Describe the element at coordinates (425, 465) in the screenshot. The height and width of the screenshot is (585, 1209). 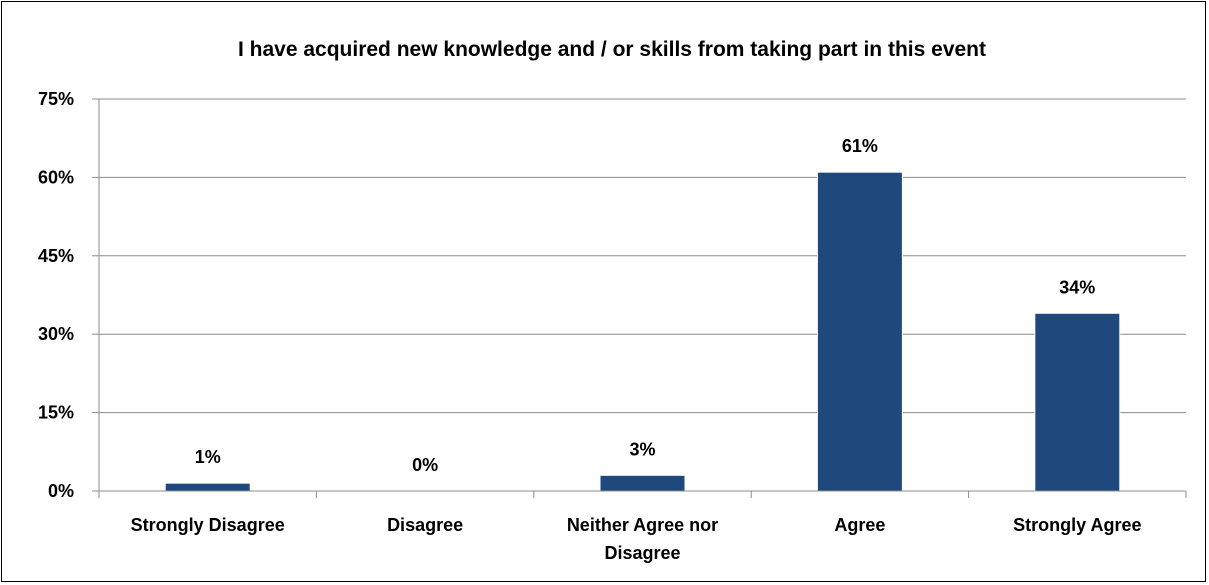
I see `data-label: 0%` at that location.